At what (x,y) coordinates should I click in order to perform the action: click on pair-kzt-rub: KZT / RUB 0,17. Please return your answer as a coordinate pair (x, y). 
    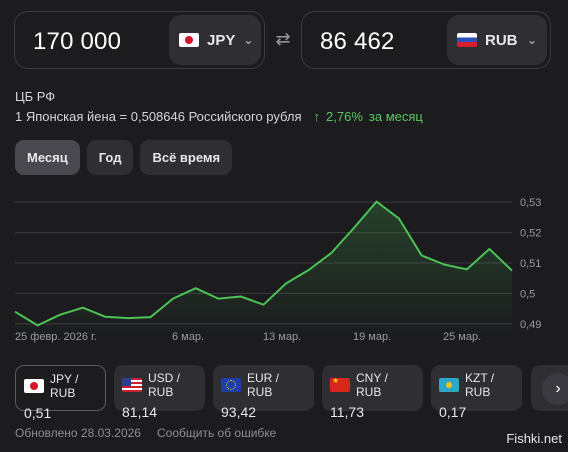
    Looking at the image, I should click on (476, 392).